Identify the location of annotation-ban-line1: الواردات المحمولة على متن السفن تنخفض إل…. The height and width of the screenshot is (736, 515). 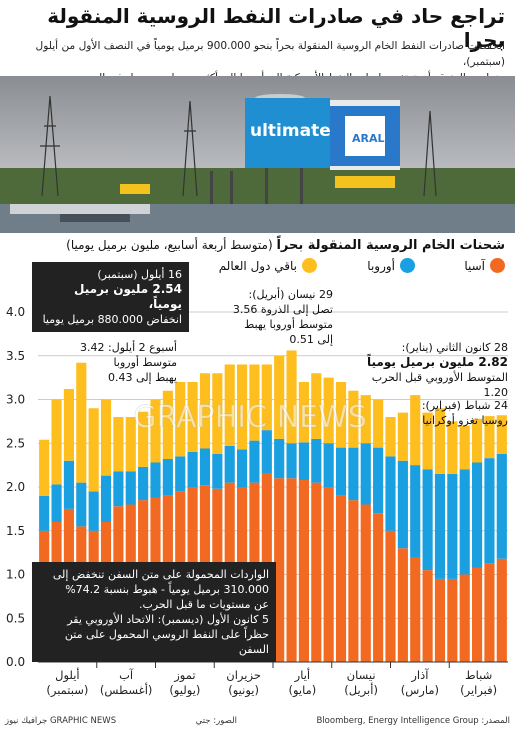
(160, 574).